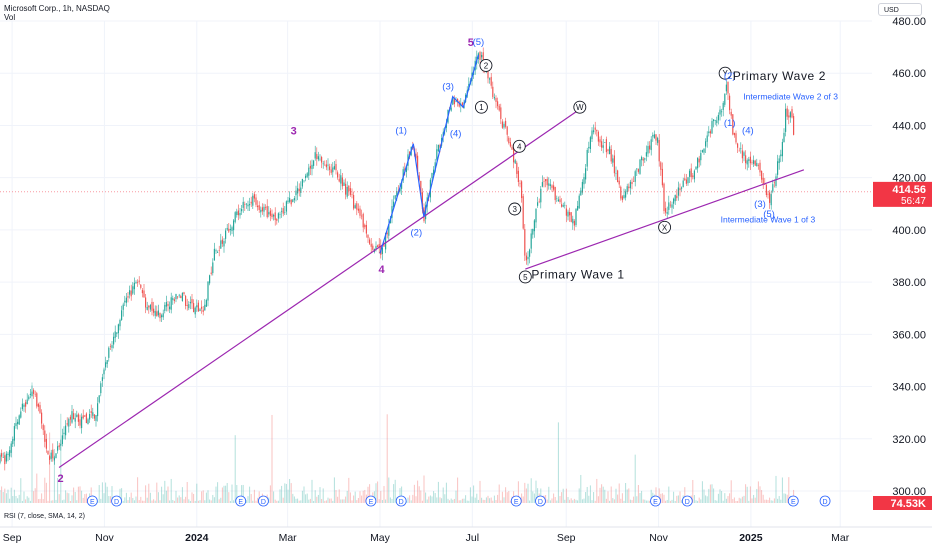 The height and width of the screenshot is (550, 932). I want to click on symbol-title: Microsoft Corp., 1h, NASDAQ, so click(57, 8).